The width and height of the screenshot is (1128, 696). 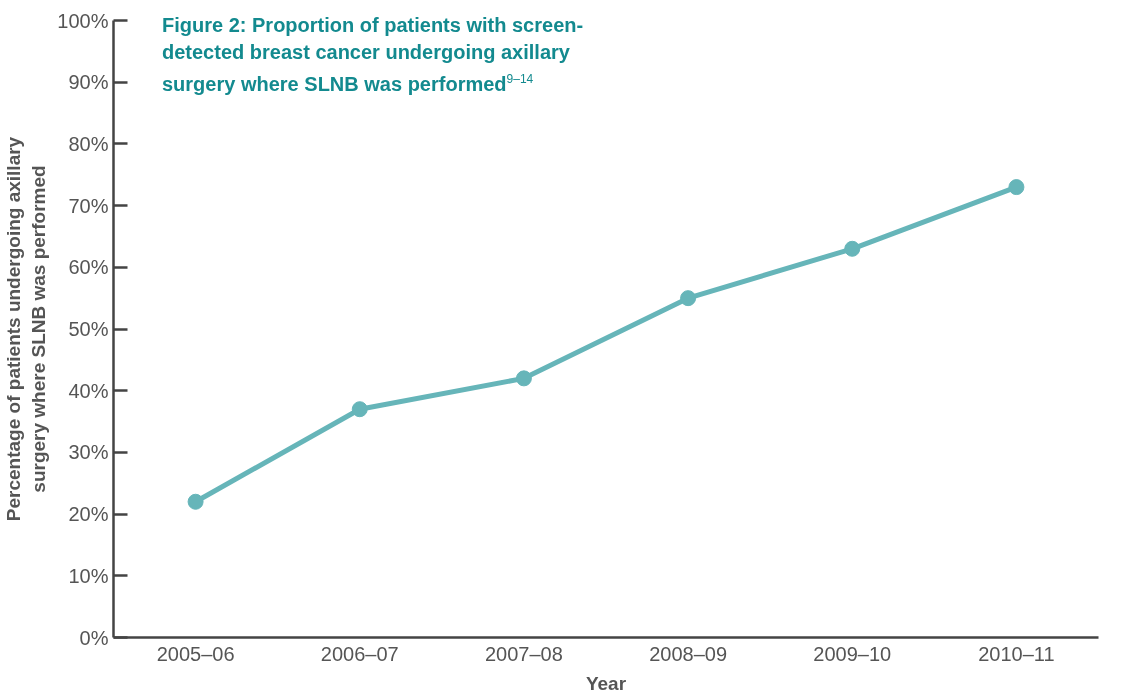 What do you see at coordinates (88, 329) in the screenshot?
I see `y-tick-label: 50%` at bounding box center [88, 329].